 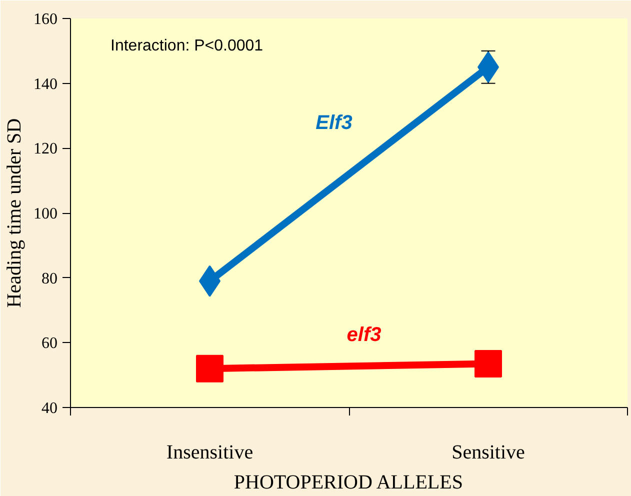 What do you see at coordinates (46, 214) in the screenshot?
I see `y-tick-label: 100` at bounding box center [46, 214].